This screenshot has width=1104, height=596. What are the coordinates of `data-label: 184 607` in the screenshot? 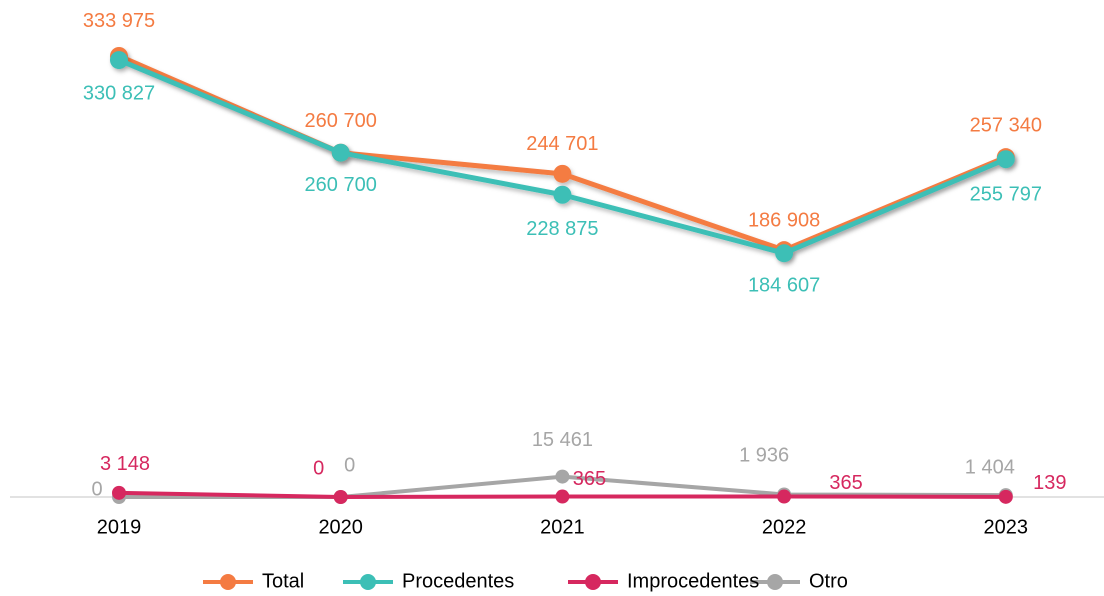 It's located at (784, 285).